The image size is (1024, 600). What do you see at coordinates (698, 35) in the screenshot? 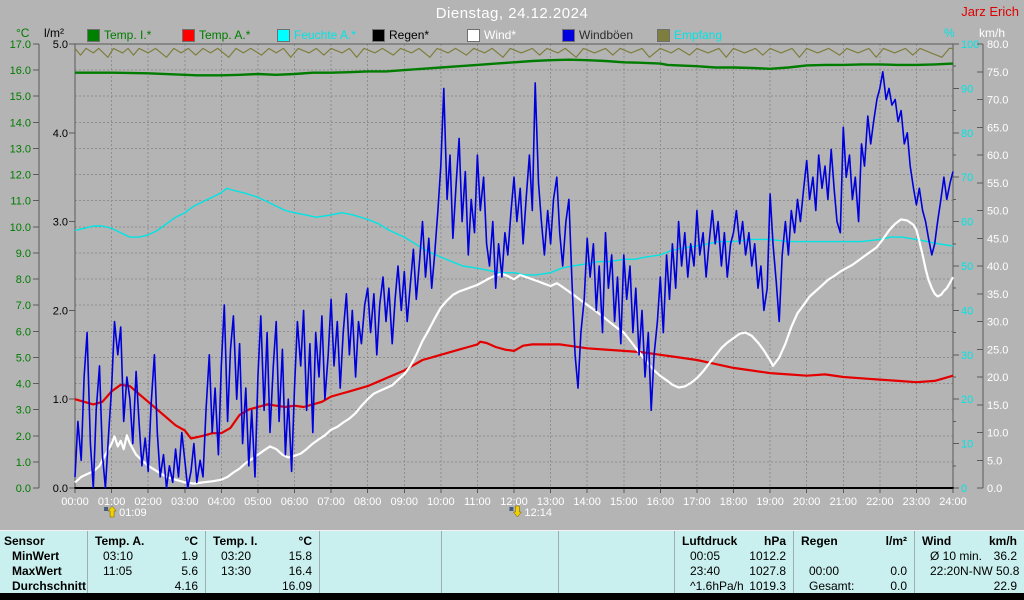
I see `legend-label: Empfang` at bounding box center [698, 35].